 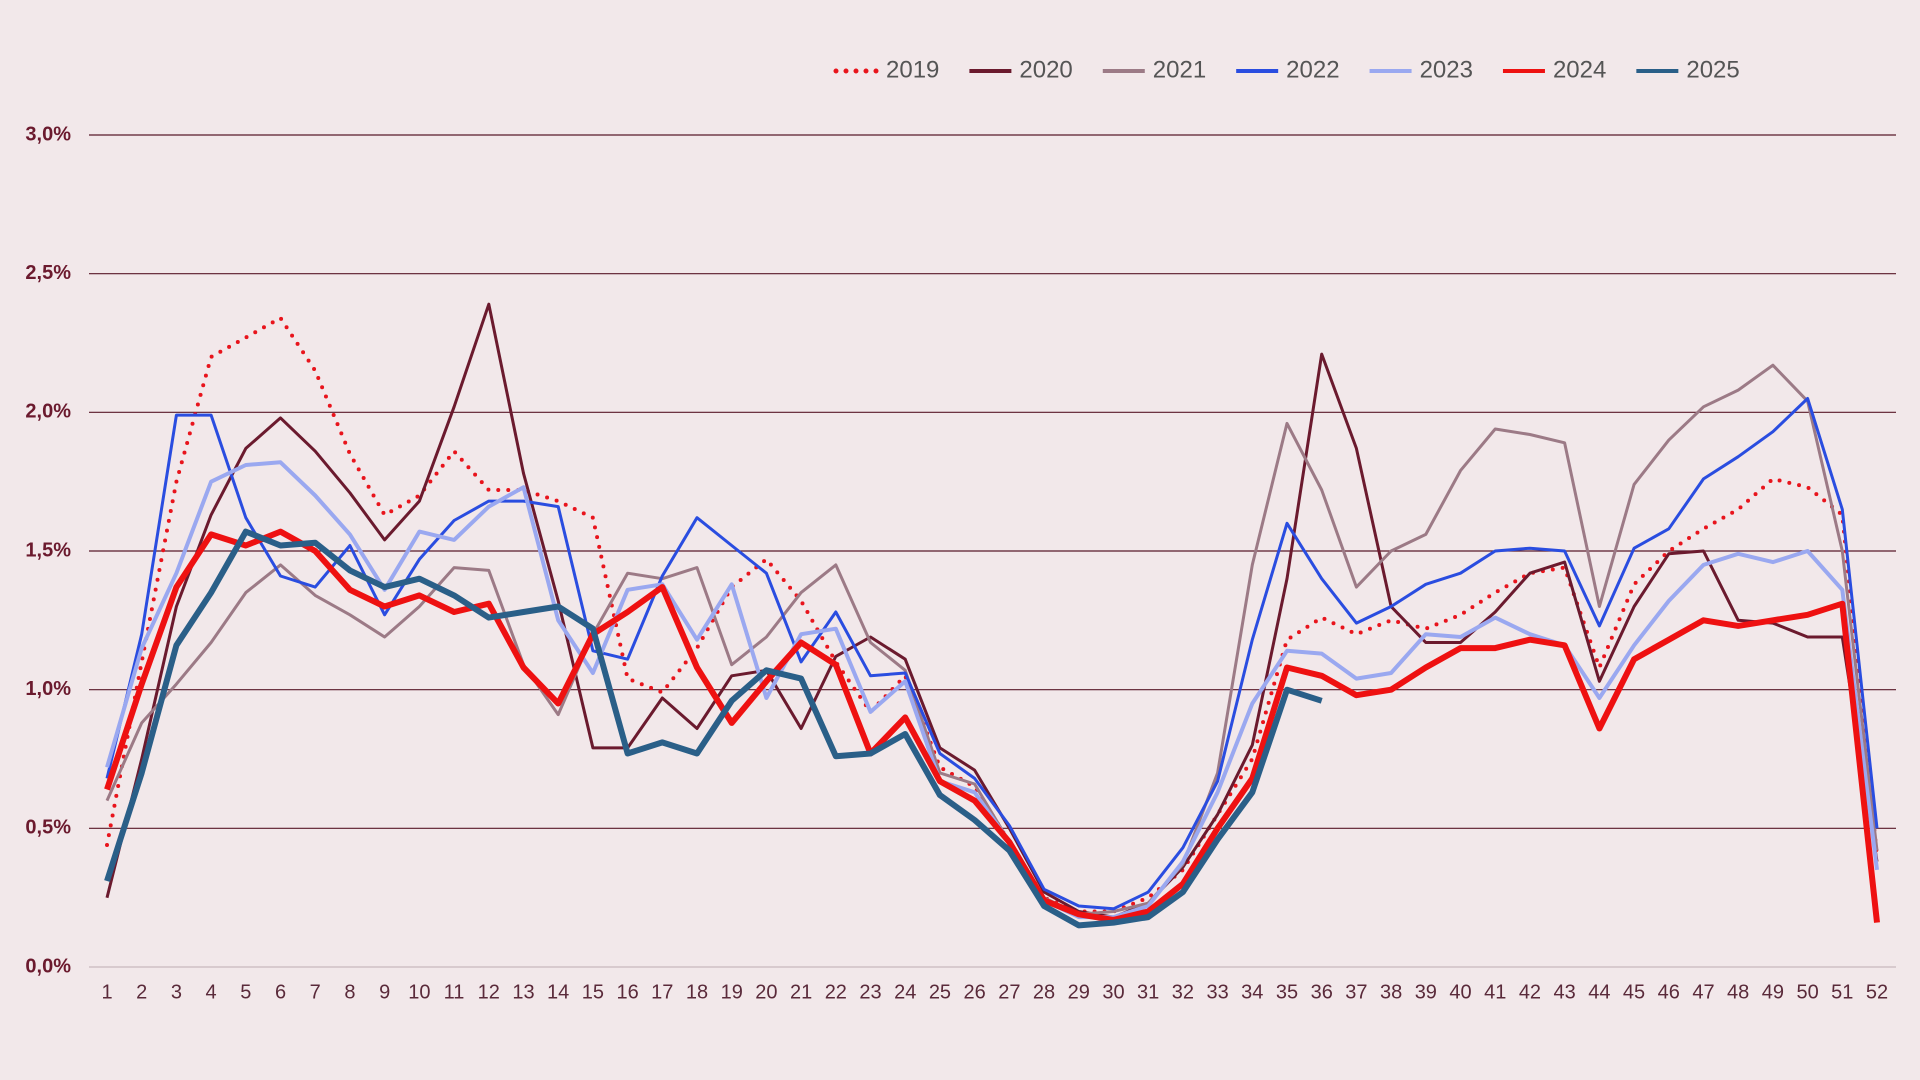 I want to click on y-tick-label: 1,0%, so click(x=48, y=689).